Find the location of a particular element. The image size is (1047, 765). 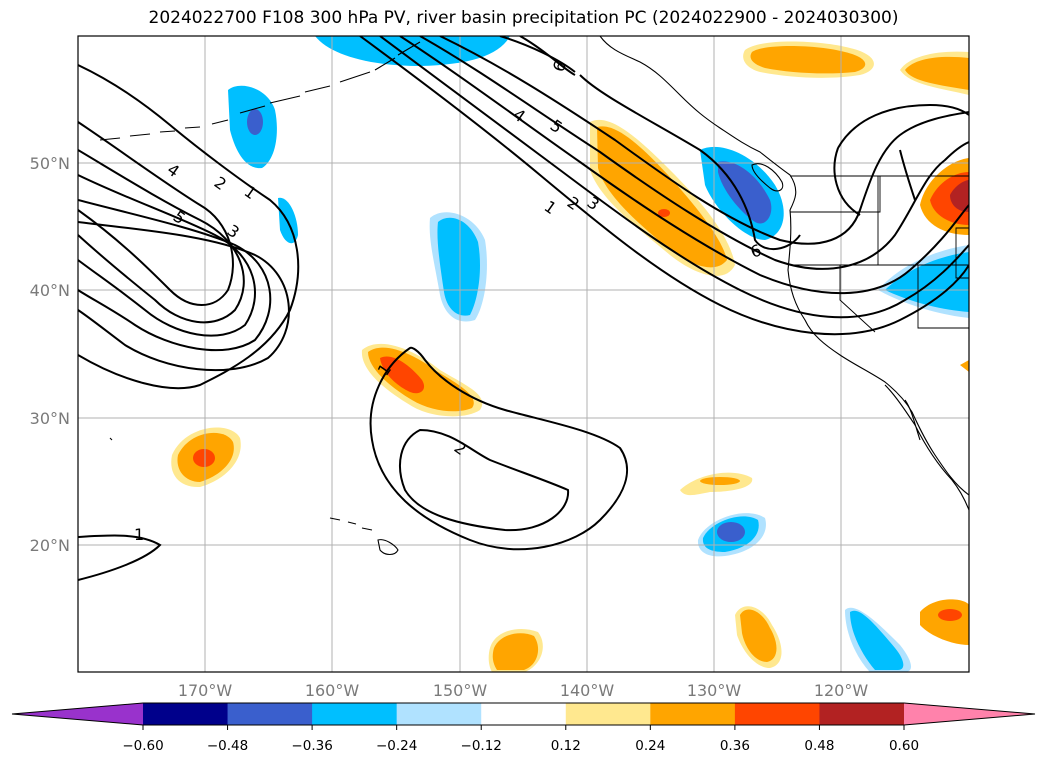

lon-tick-label: 170°W is located at coordinates (205, 690).